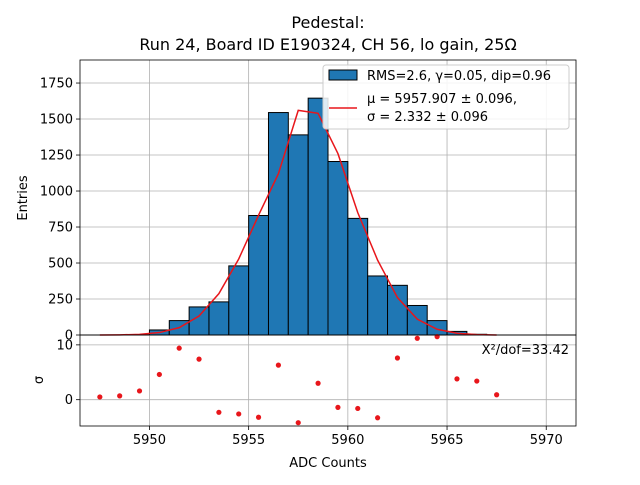  What do you see at coordinates (546, 440) in the screenshot?
I see `x-tick-label: 5970` at bounding box center [546, 440].